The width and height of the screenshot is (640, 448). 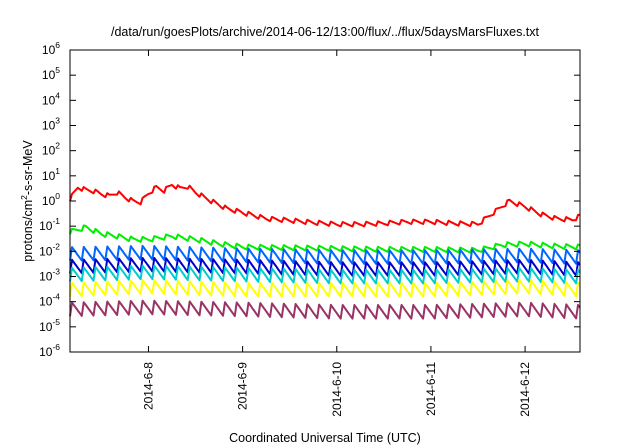 I want to click on y-tick-label: 10⁵, so click(x=51, y=73).